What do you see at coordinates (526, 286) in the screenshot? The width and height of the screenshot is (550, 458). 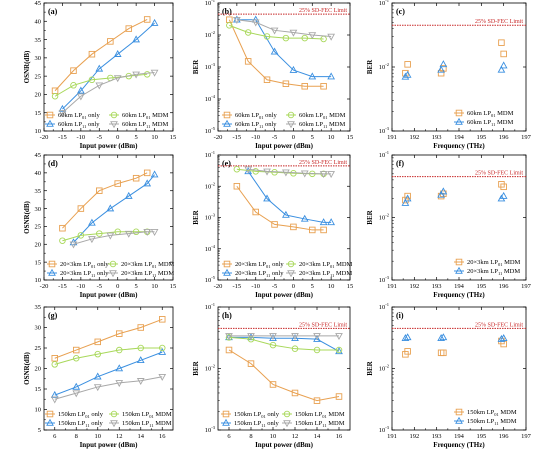 I see `x-tick-label: 197` at bounding box center [526, 286].